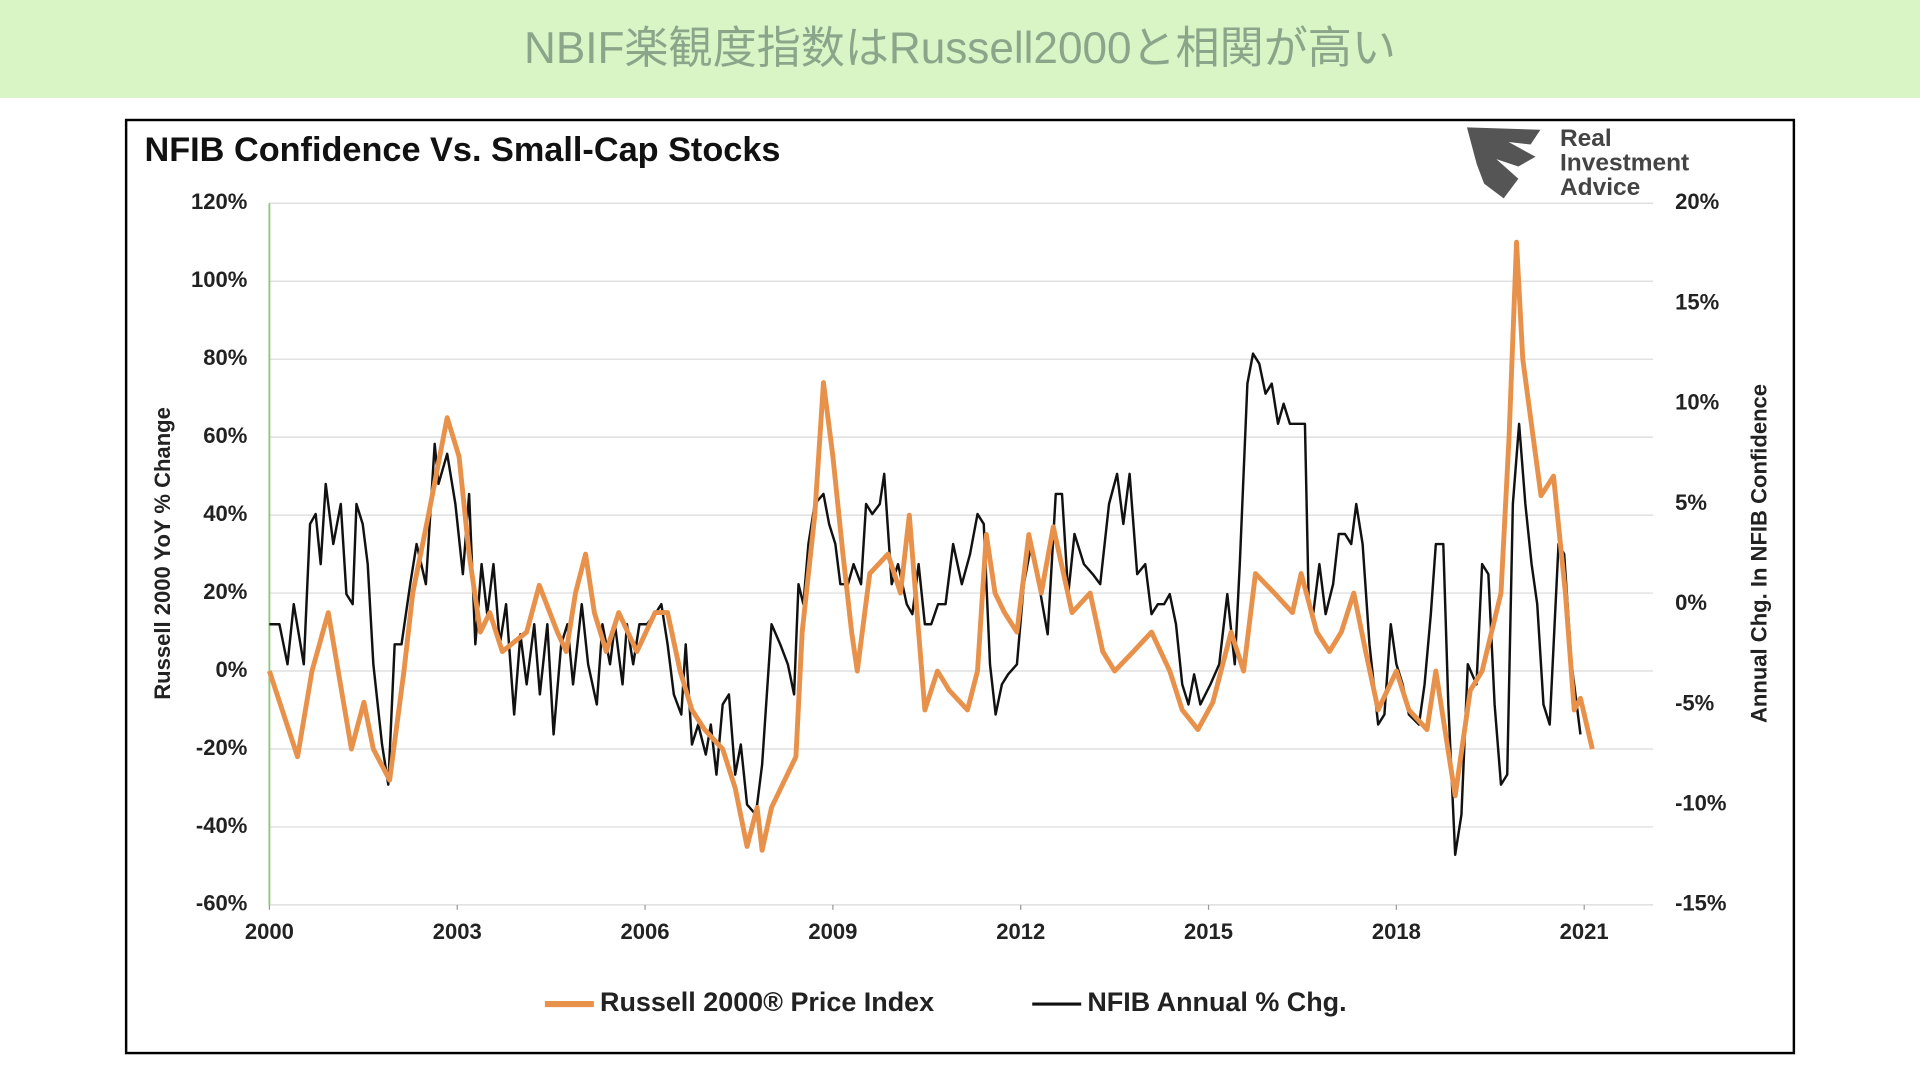 The image size is (1920, 1080). I want to click on y2-tick-label: 0%, so click(1691, 602).